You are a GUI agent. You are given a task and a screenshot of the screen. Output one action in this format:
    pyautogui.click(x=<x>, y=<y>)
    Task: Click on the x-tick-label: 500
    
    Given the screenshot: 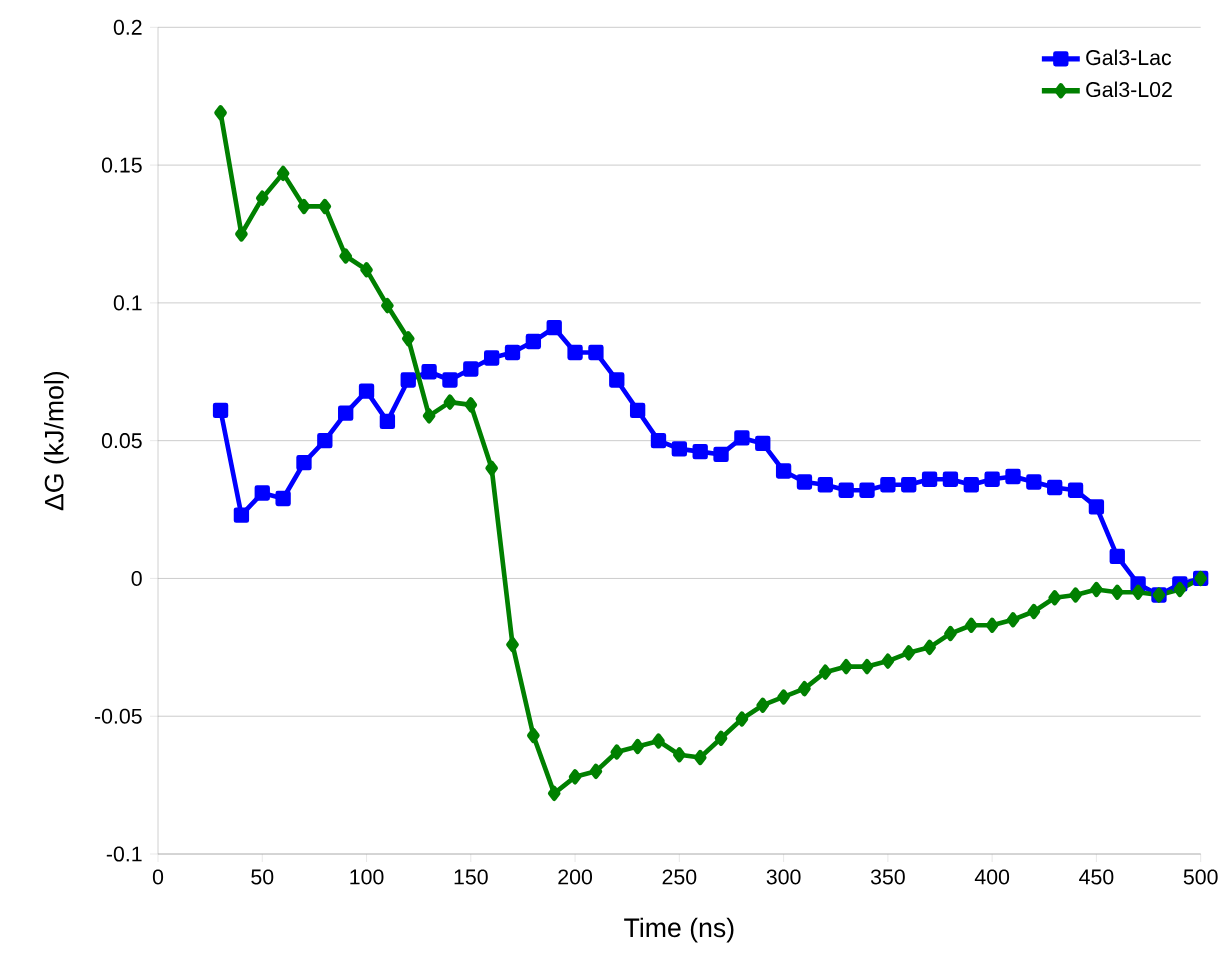 What is the action you would take?
    pyautogui.click(x=1200, y=877)
    